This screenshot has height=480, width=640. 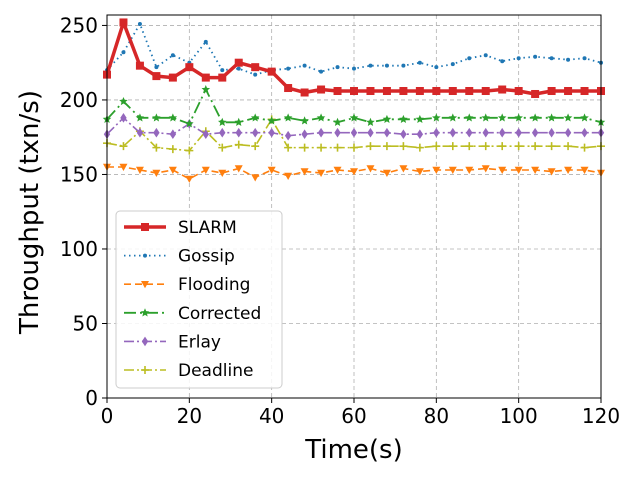 I want to click on legend-label-corrected: Corrected, so click(x=219, y=314).